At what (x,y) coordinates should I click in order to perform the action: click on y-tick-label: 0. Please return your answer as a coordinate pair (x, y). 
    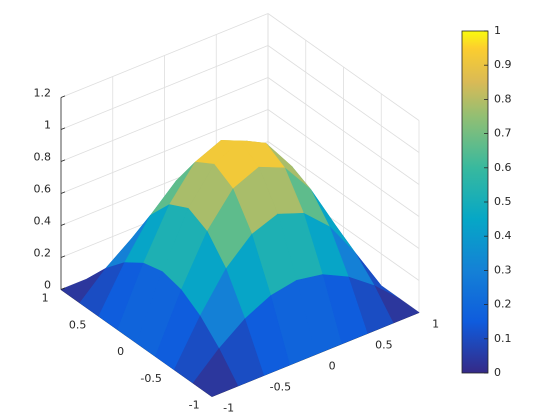
    Looking at the image, I should click on (120, 351).